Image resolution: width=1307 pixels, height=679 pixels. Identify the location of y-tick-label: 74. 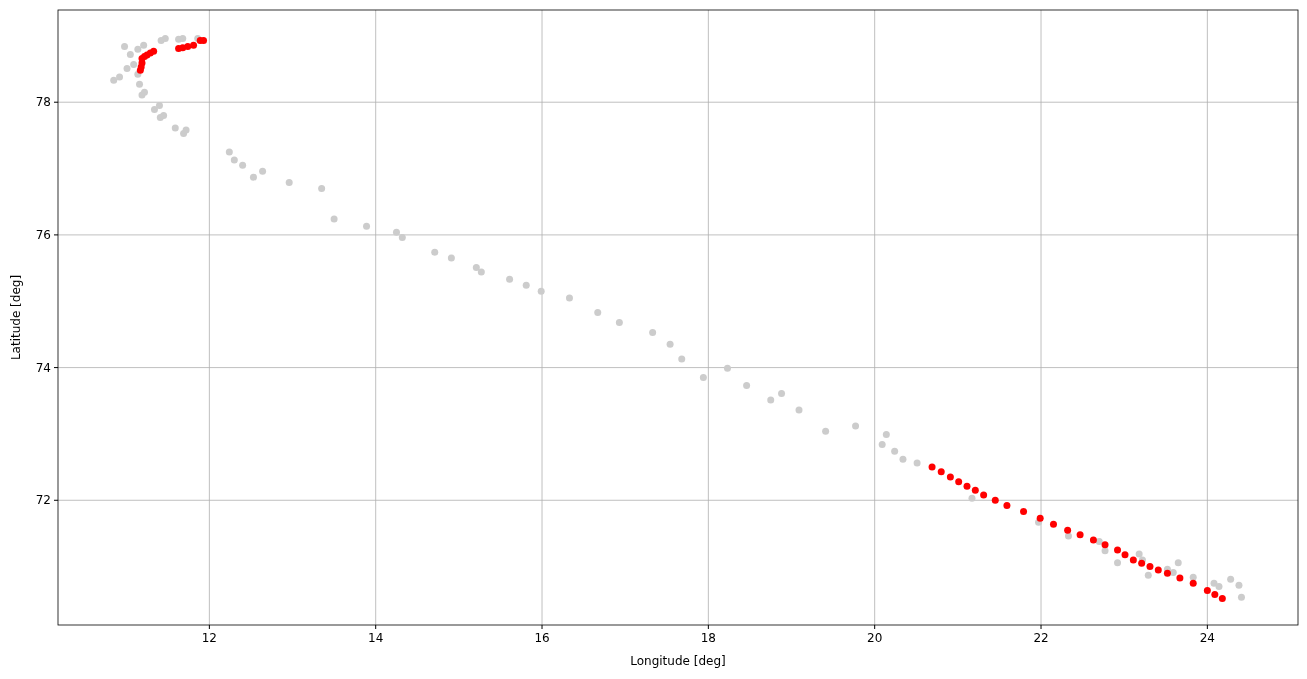
(43, 367).